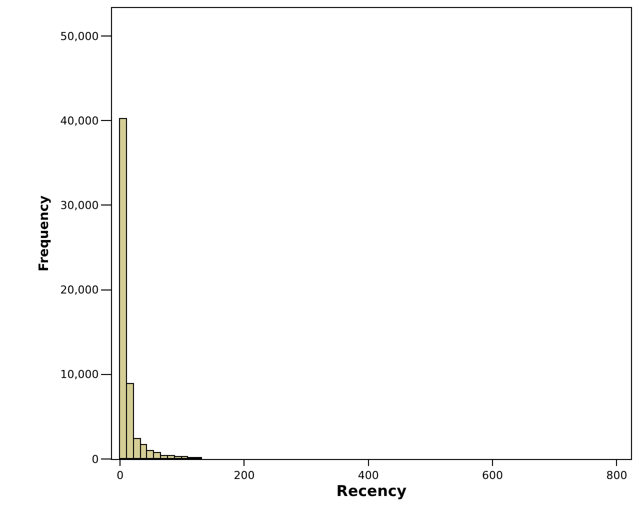 The height and width of the screenshot is (511, 639). What do you see at coordinates (79, 375) in the screenshot?
I see `y-tick-label: 10,000` at bounding box center [79, 375].